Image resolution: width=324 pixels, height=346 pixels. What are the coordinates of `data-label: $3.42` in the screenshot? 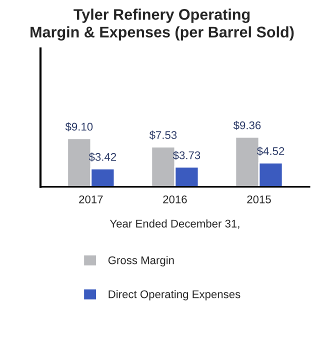 It's located at (102, 157).